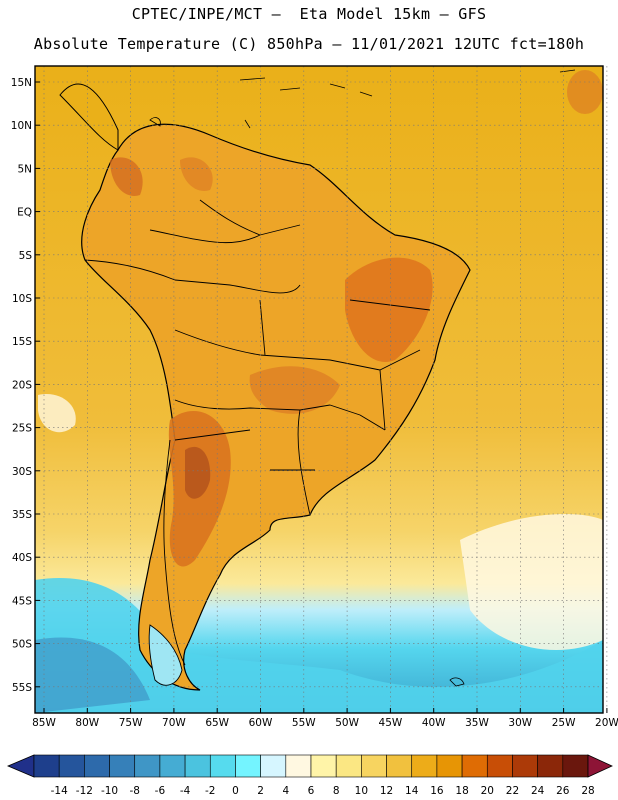  Describe the element at coordinates (22, 558) in the screenshot. I see `latitude-label: 40S` at that location.